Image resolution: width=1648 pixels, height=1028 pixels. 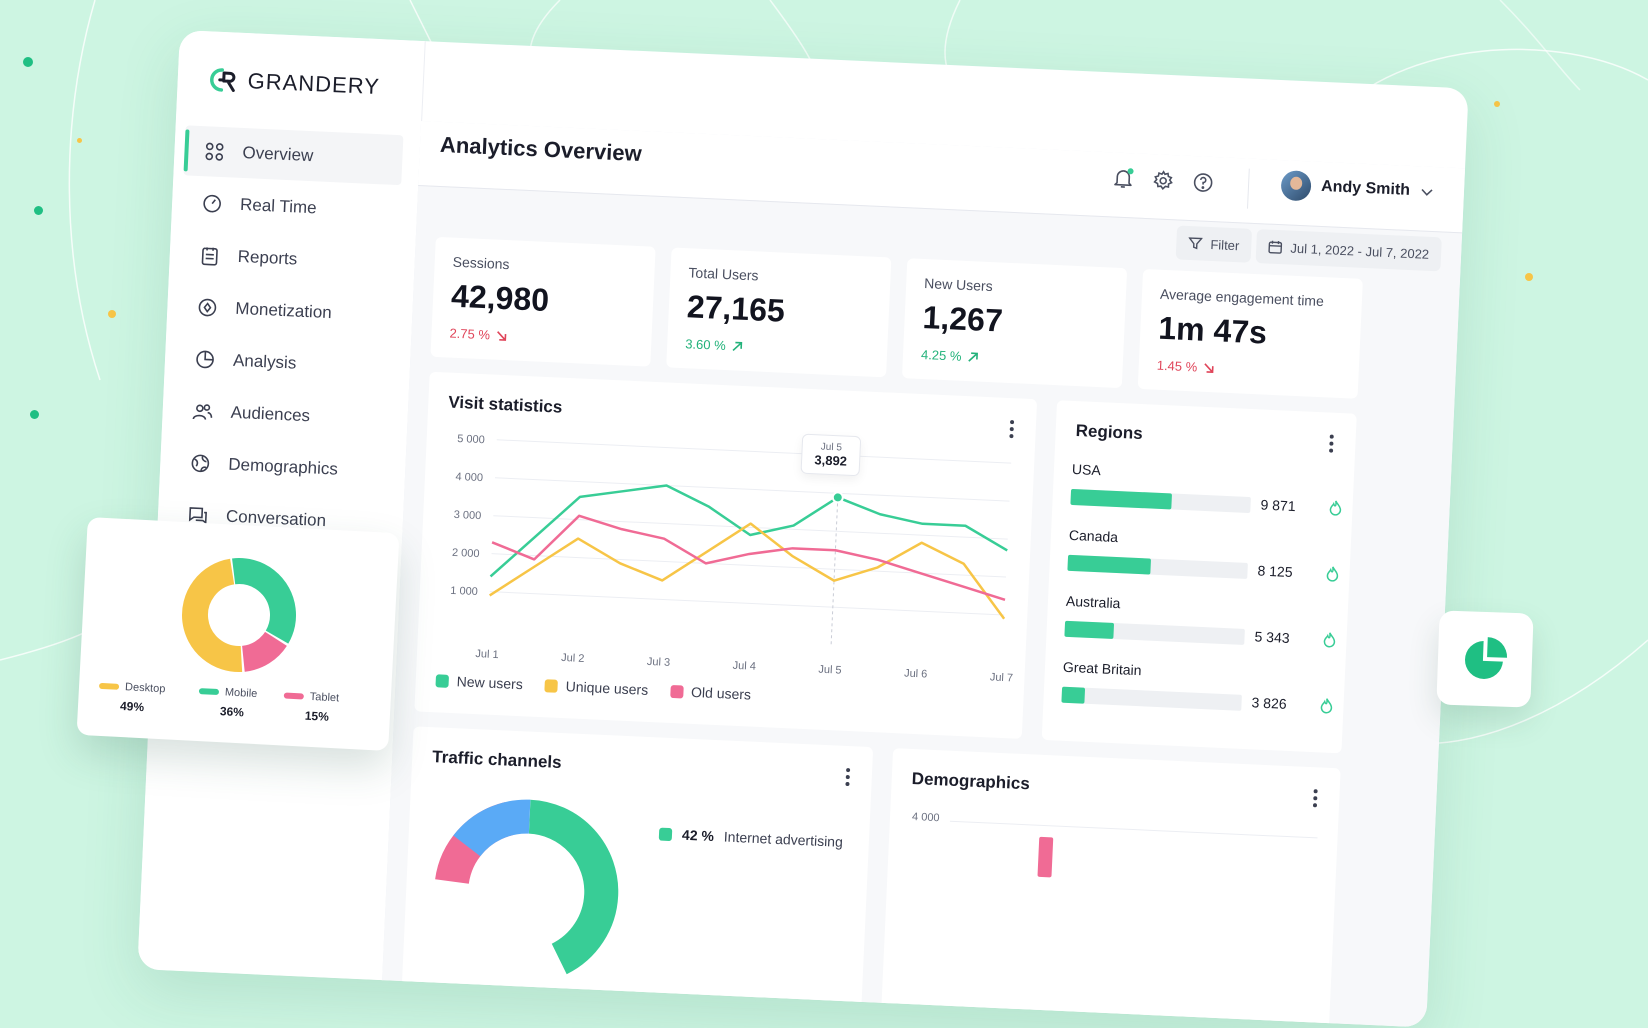 I want to click on traffic-legend-item: 42 % Internet advertising, so click(x=750, y=838).